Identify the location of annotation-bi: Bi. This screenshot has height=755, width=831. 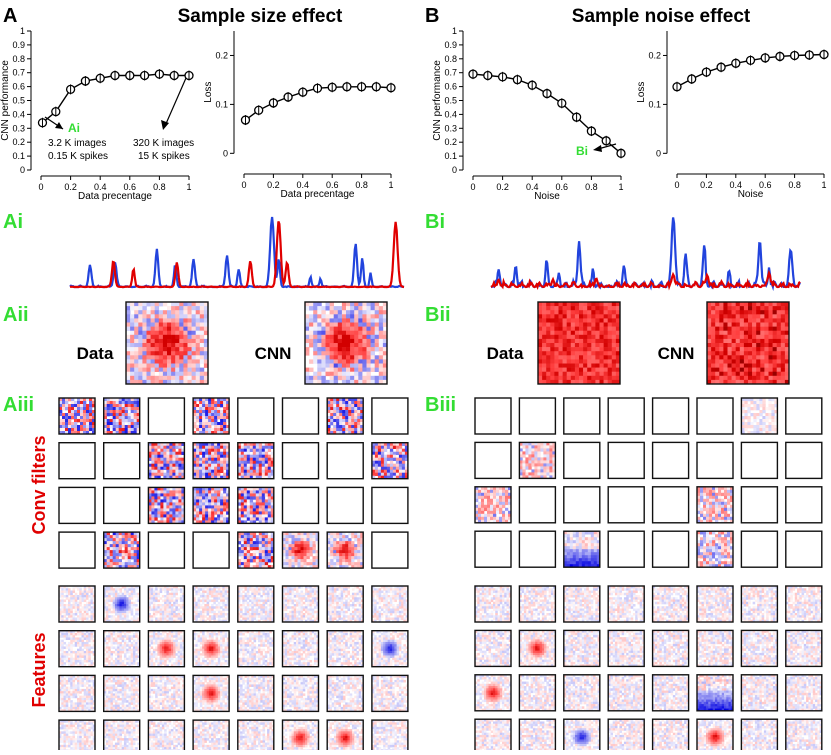
(596, 151).